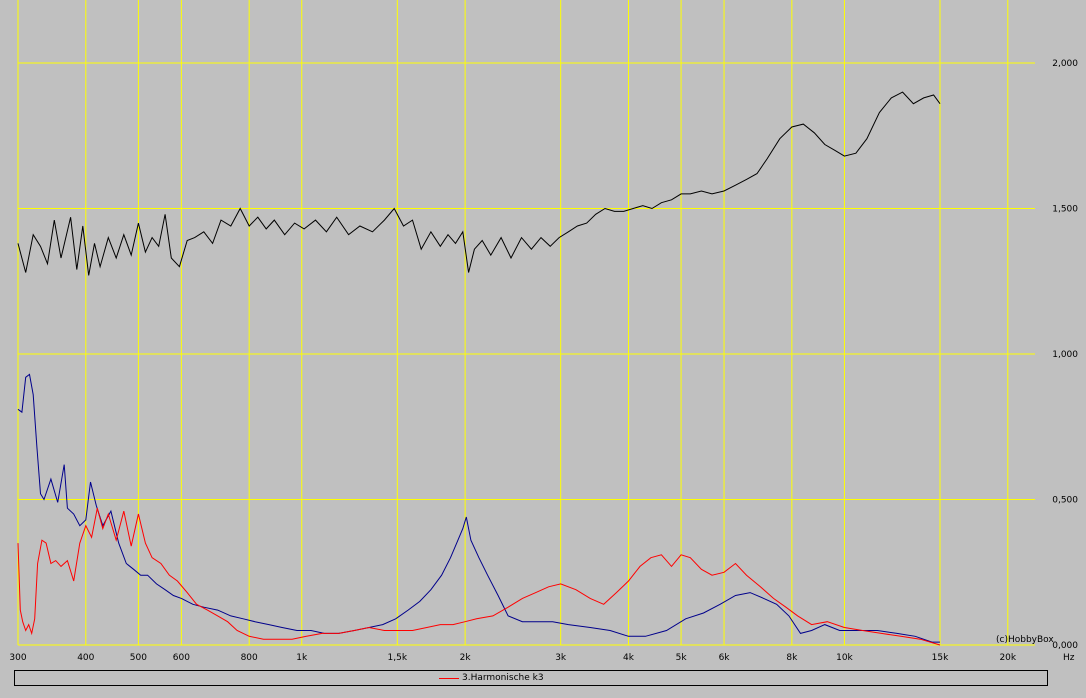  What do you see at coordinates (1065, 64) in the screenshot?
I see `y-tick-label-4: 2,000` at bounding box center [1065, 64].